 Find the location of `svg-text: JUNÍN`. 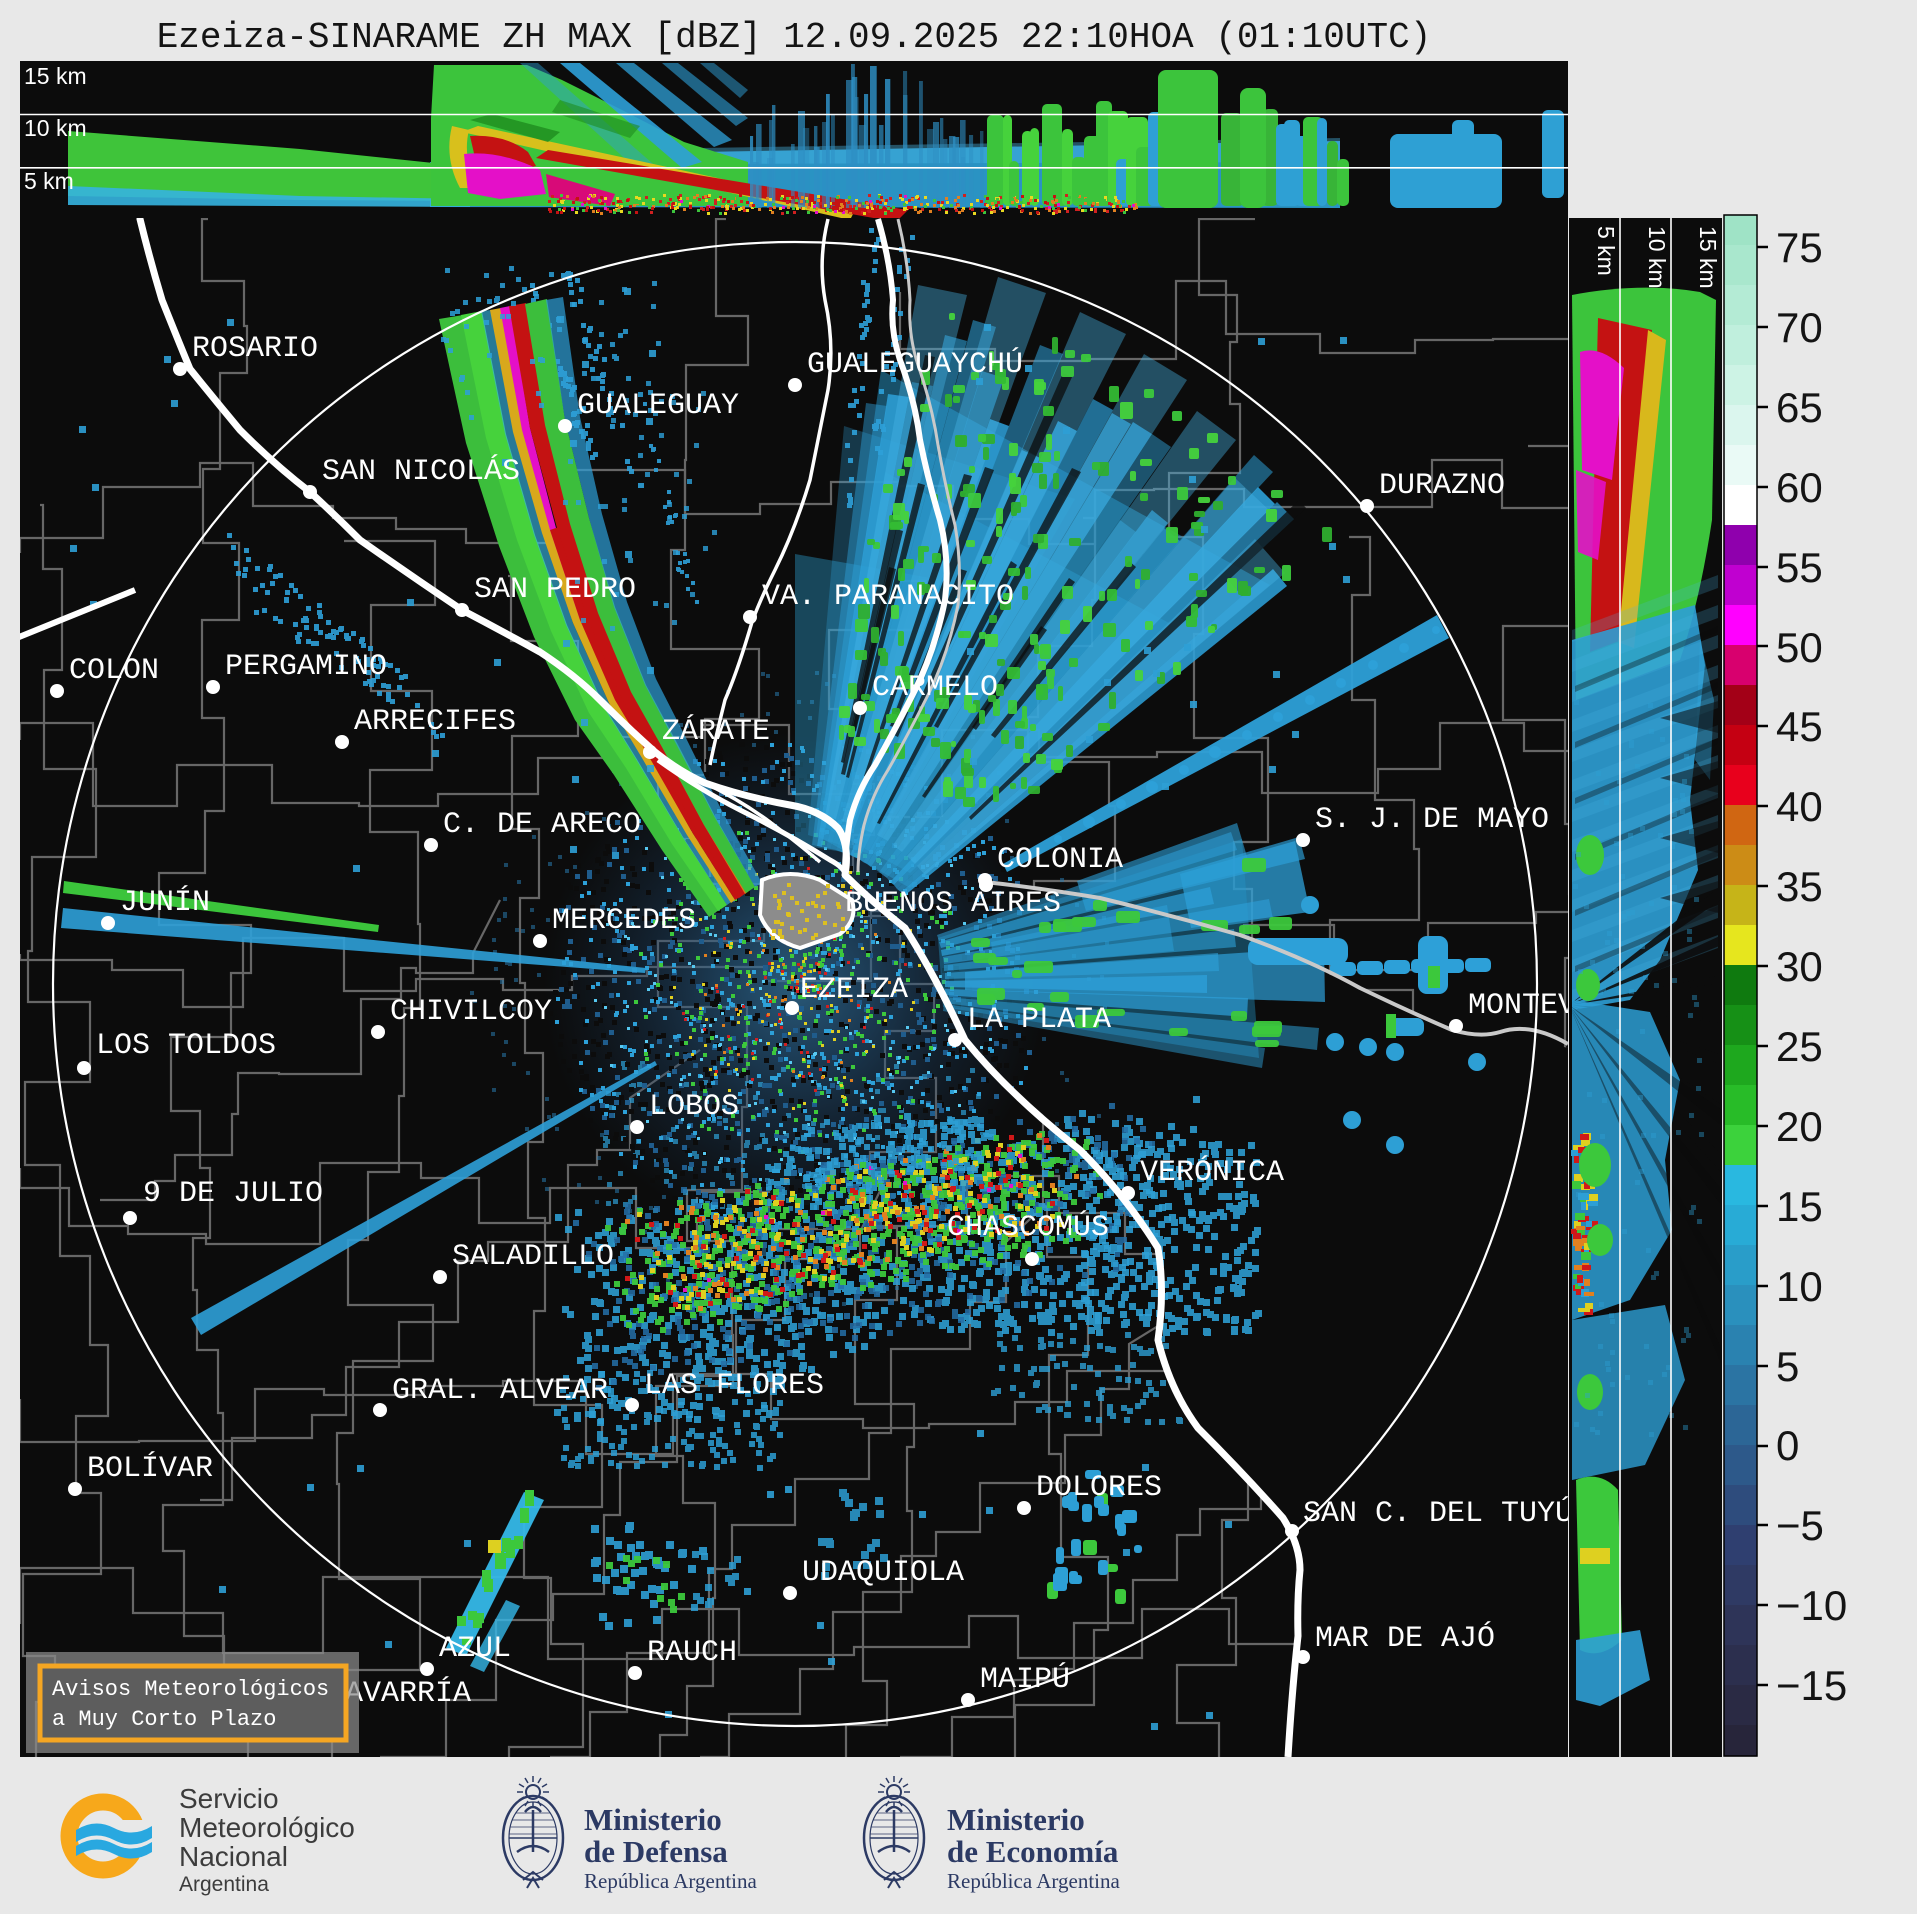

svg-text: JUNÍN is located at coordinates (165, 902).